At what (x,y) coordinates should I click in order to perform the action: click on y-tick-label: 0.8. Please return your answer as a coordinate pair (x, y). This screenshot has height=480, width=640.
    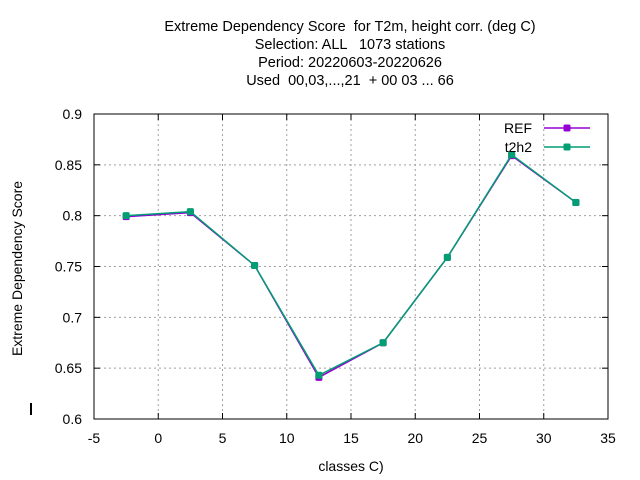
    Looking at the image, I should click on (73, 216).